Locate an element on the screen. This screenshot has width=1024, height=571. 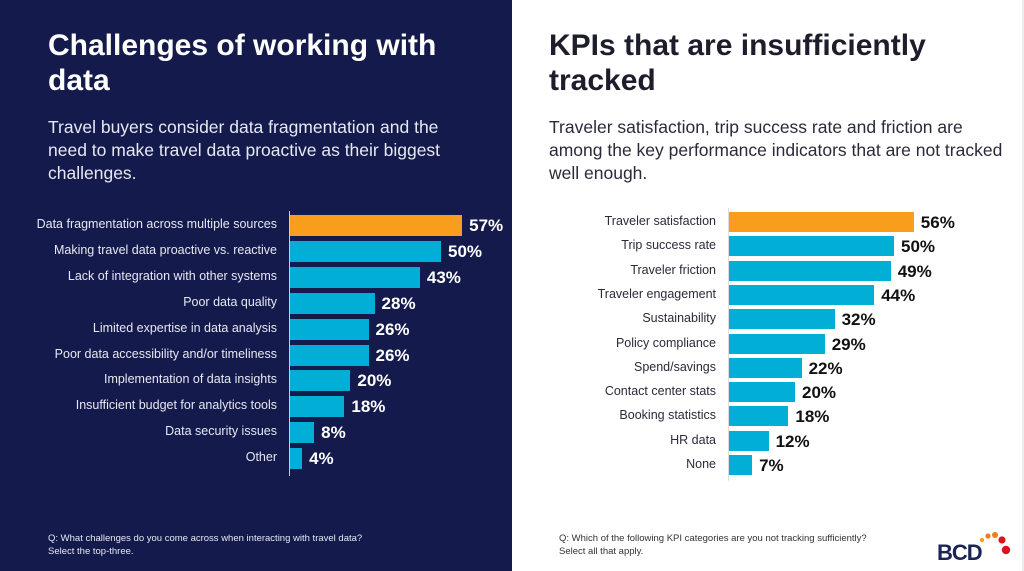
category-label: HR data is located at coordinates (693, 439).